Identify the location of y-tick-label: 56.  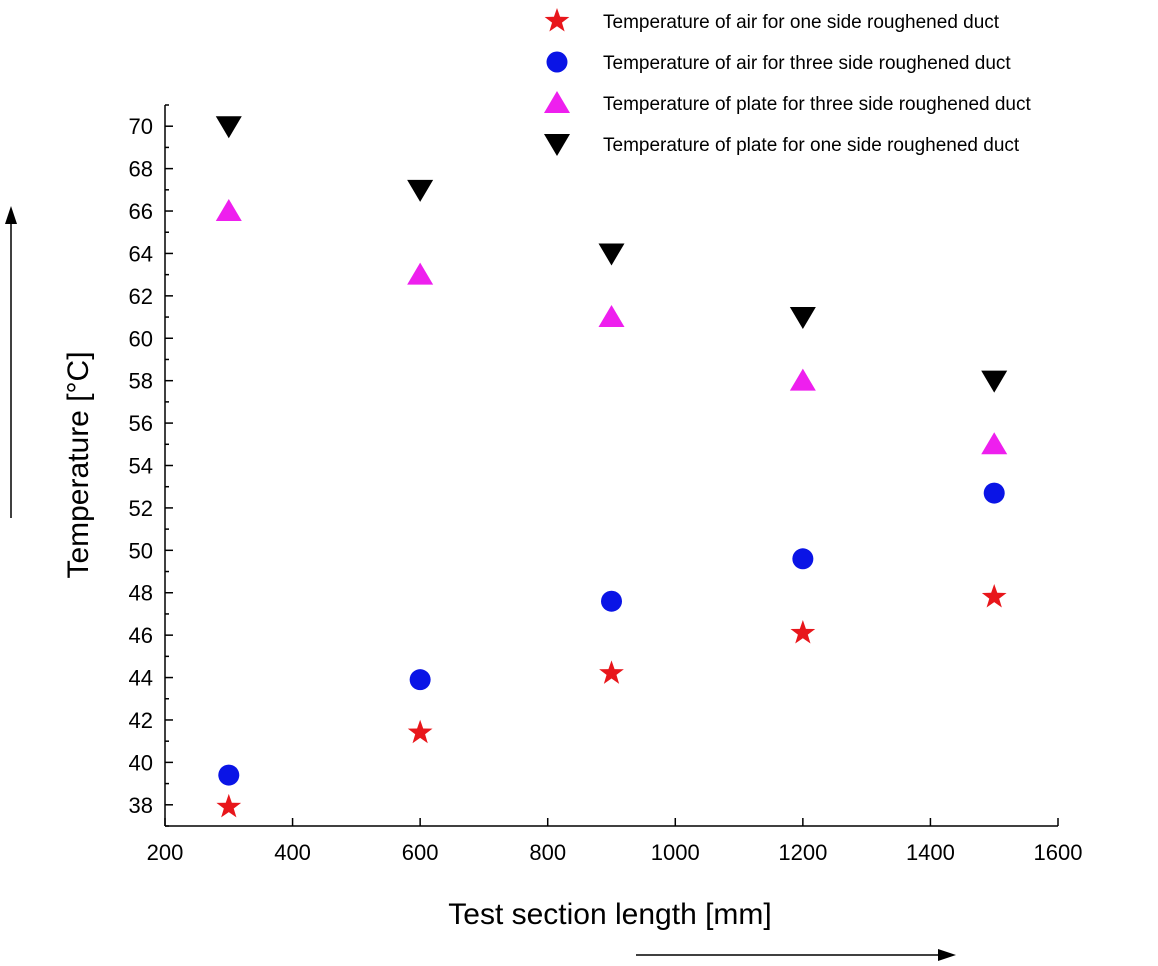
(141, 423).